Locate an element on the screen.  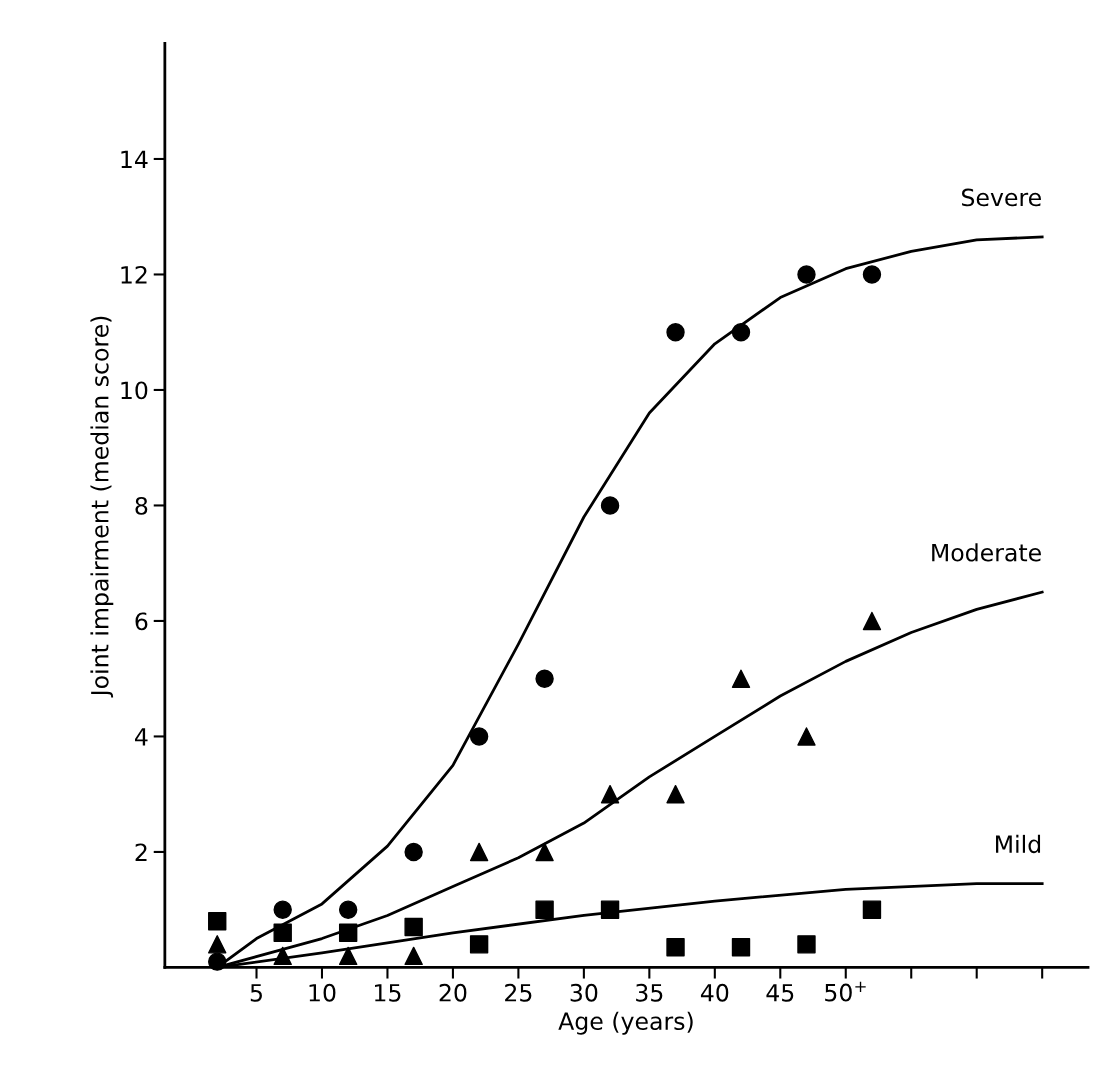
x-tick-label: 20 is located at coordinates (453, 992).